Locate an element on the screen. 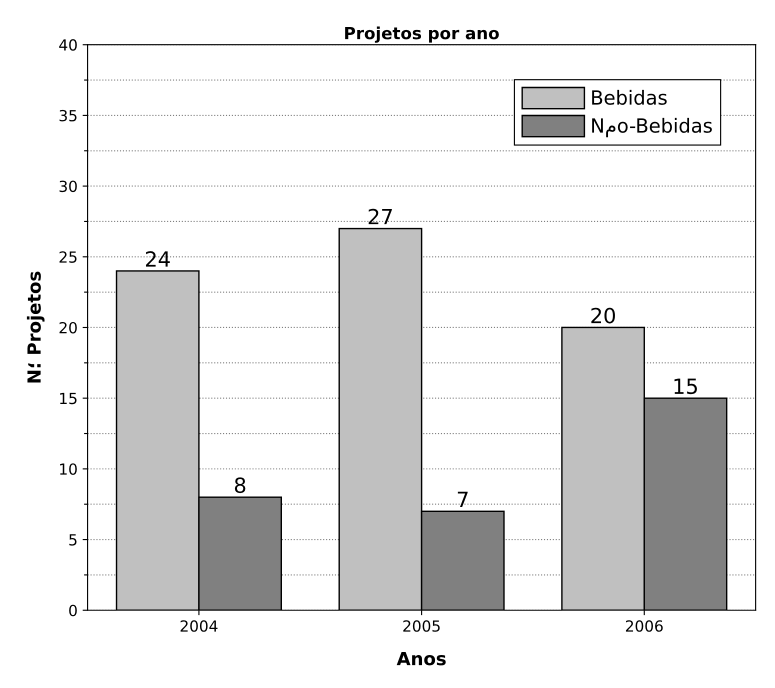 This screenshot has width=775, height=688. legend-label: Nمo-Bebidas is located at coordinates (652, 128).